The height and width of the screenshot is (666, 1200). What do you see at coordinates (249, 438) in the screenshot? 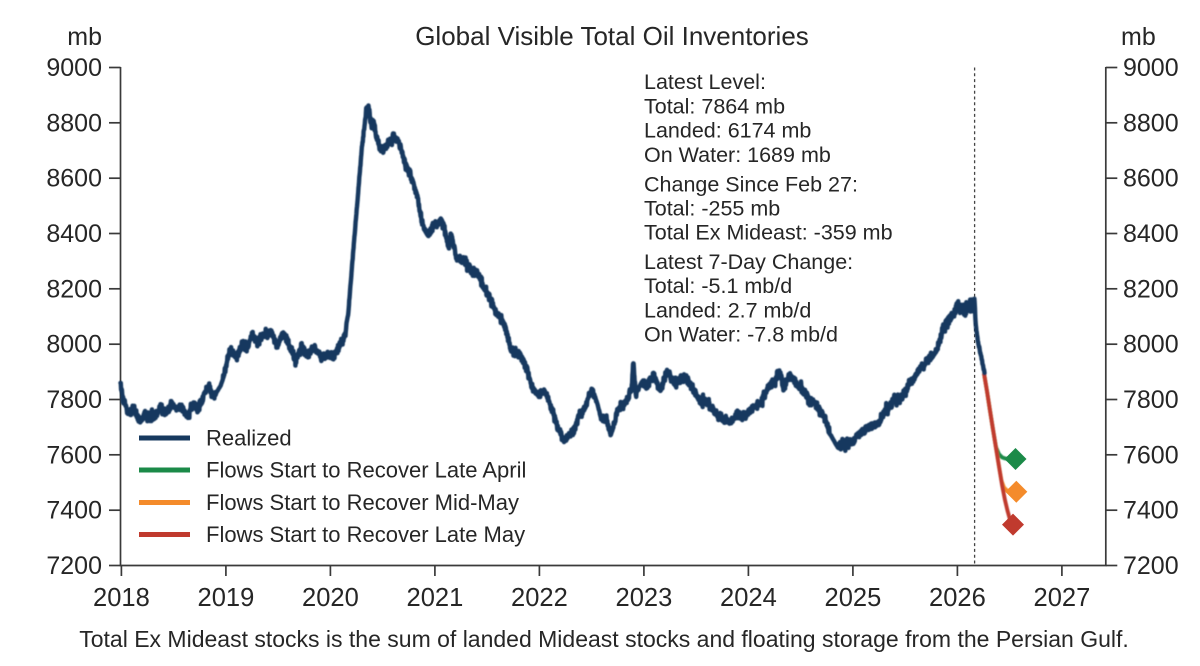
I see `svg-text: Realized` at bounding box center [249, 438].